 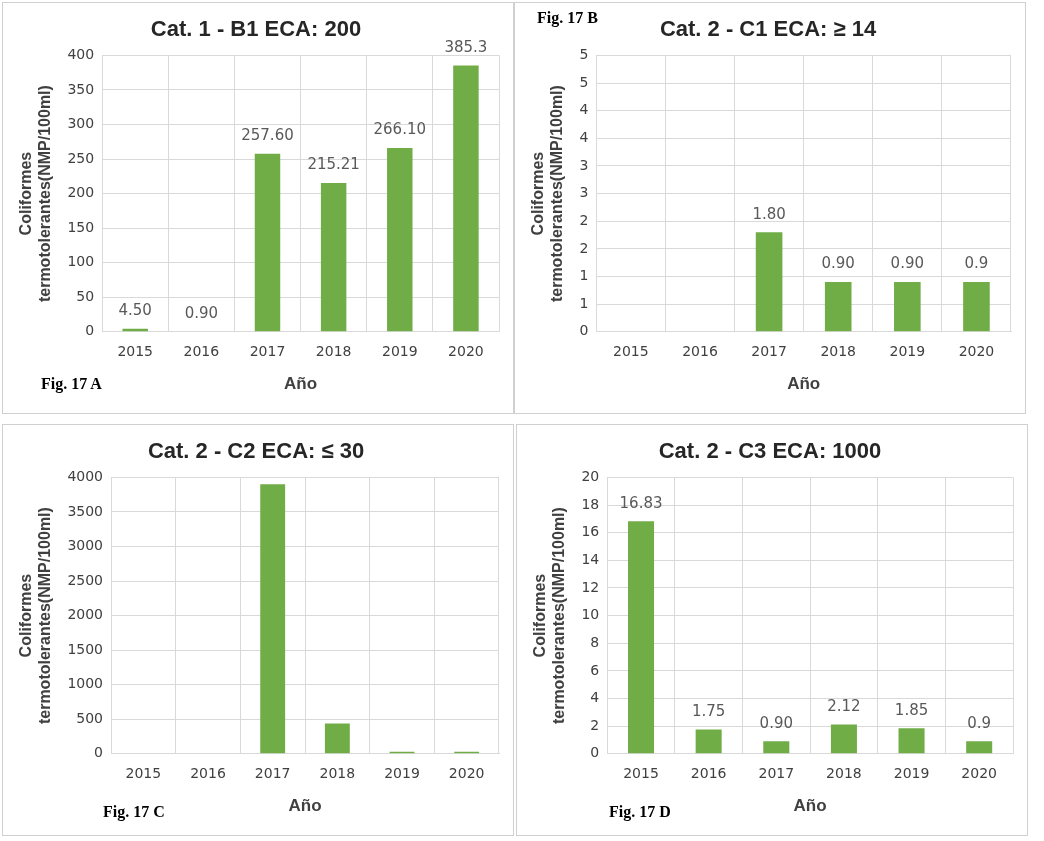 I want to click on y-tick-label: 16, so click(x=590, y=531).